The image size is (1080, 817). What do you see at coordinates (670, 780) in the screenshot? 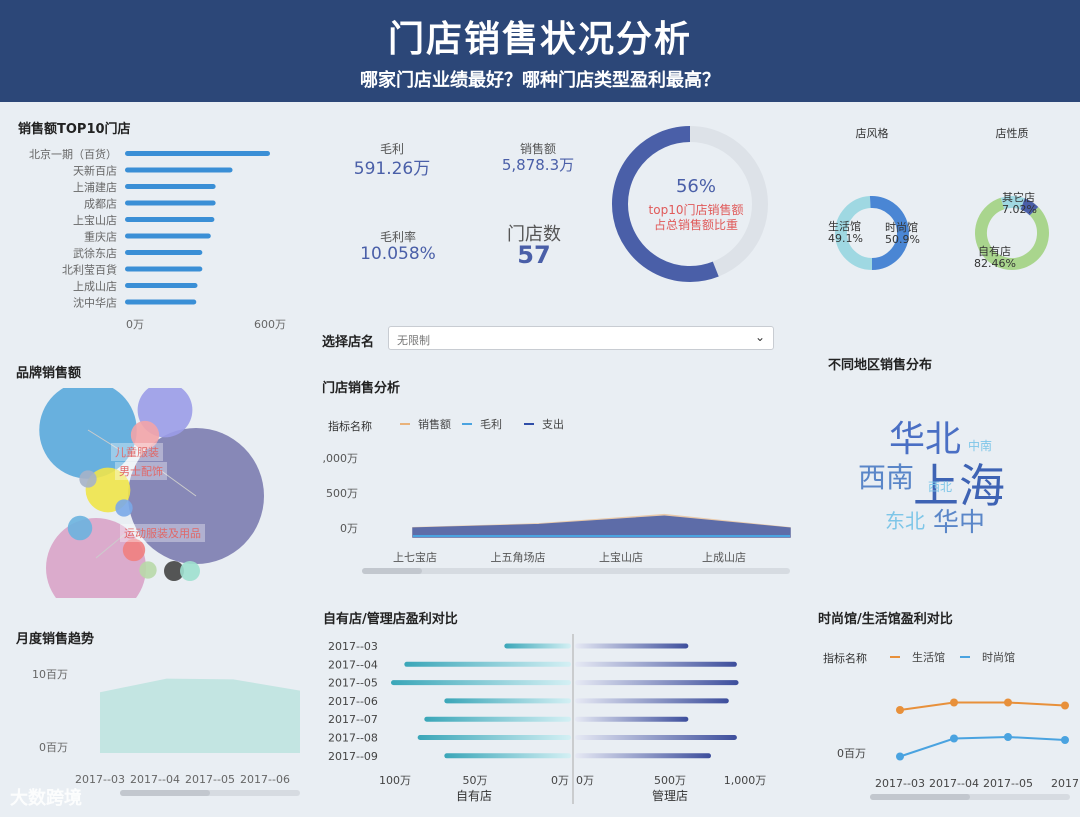
I see `right-tick-label: 500万` at bounding box center [670, 780].